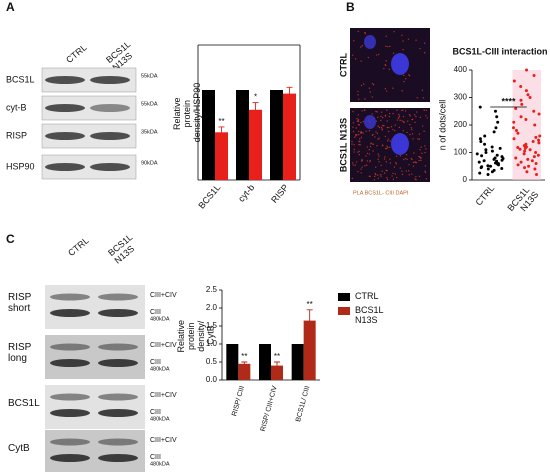 The height and width of the screenshot is (474, 550). Describe the element at coordinates (160, 464) in the screenshot. I see `band-label: 480kDA` at that location.